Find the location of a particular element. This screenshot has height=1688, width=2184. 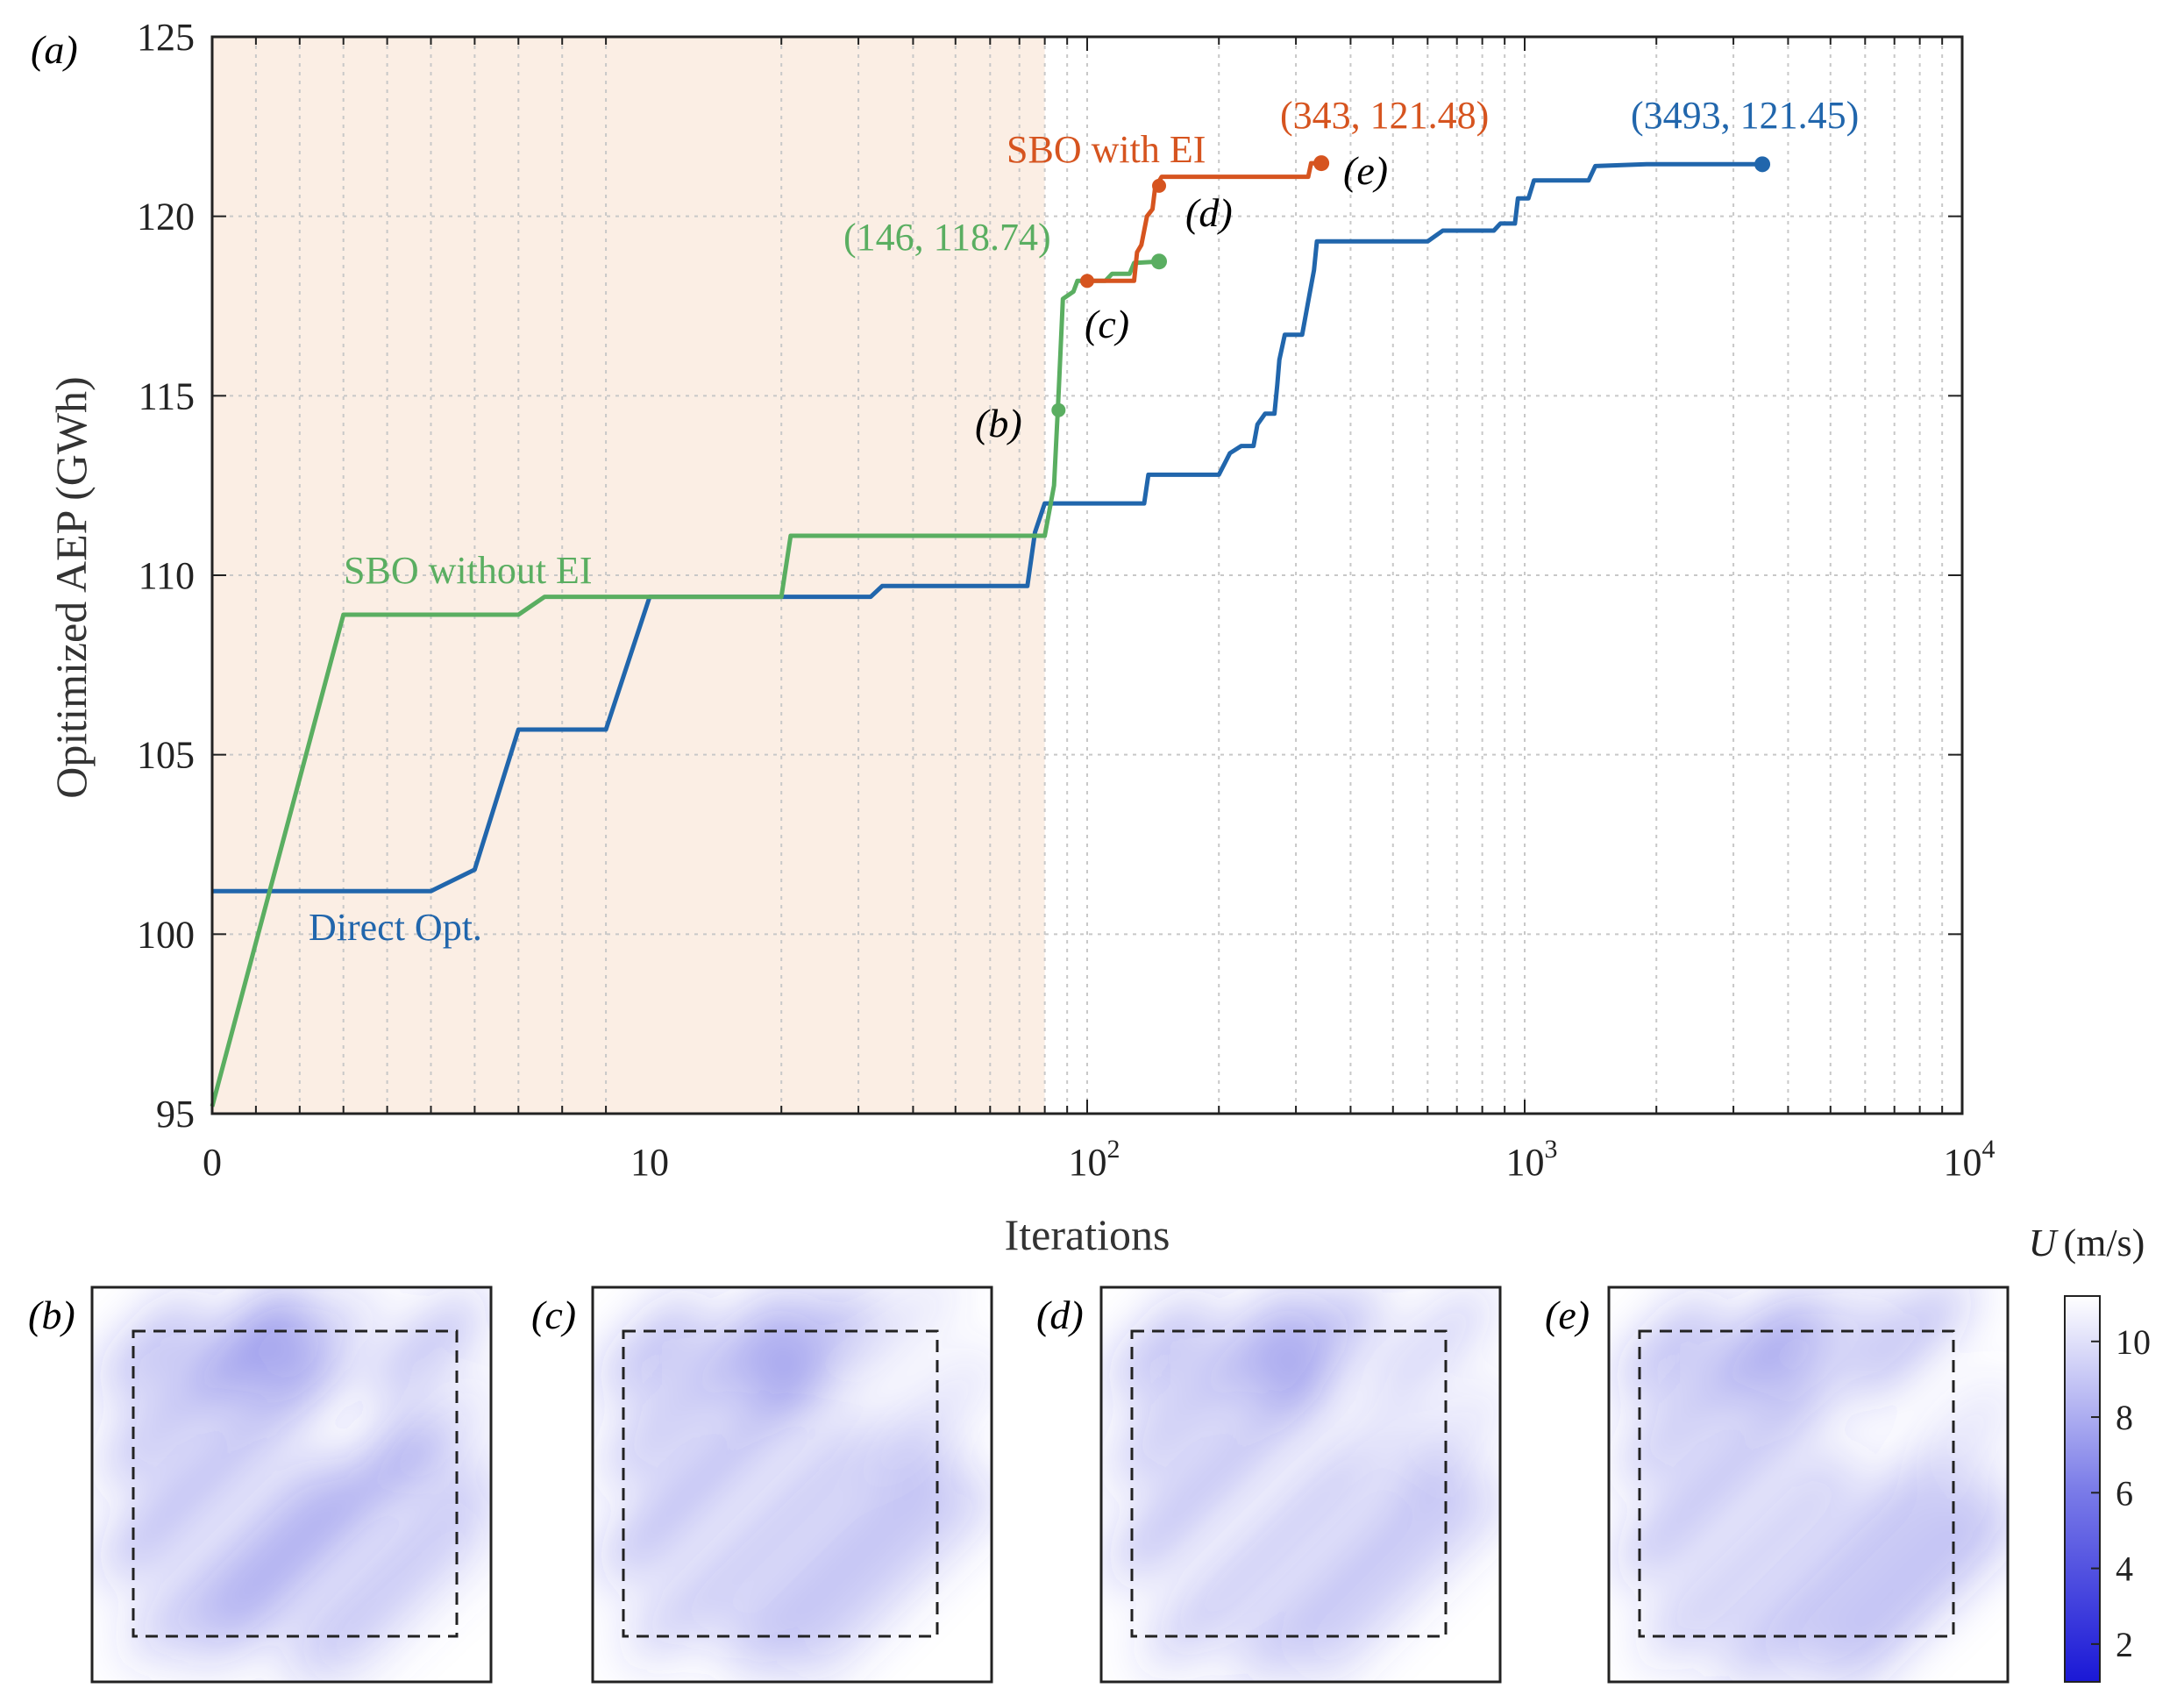

x-tick-label: 10 is located at coordinates (649, 1162).